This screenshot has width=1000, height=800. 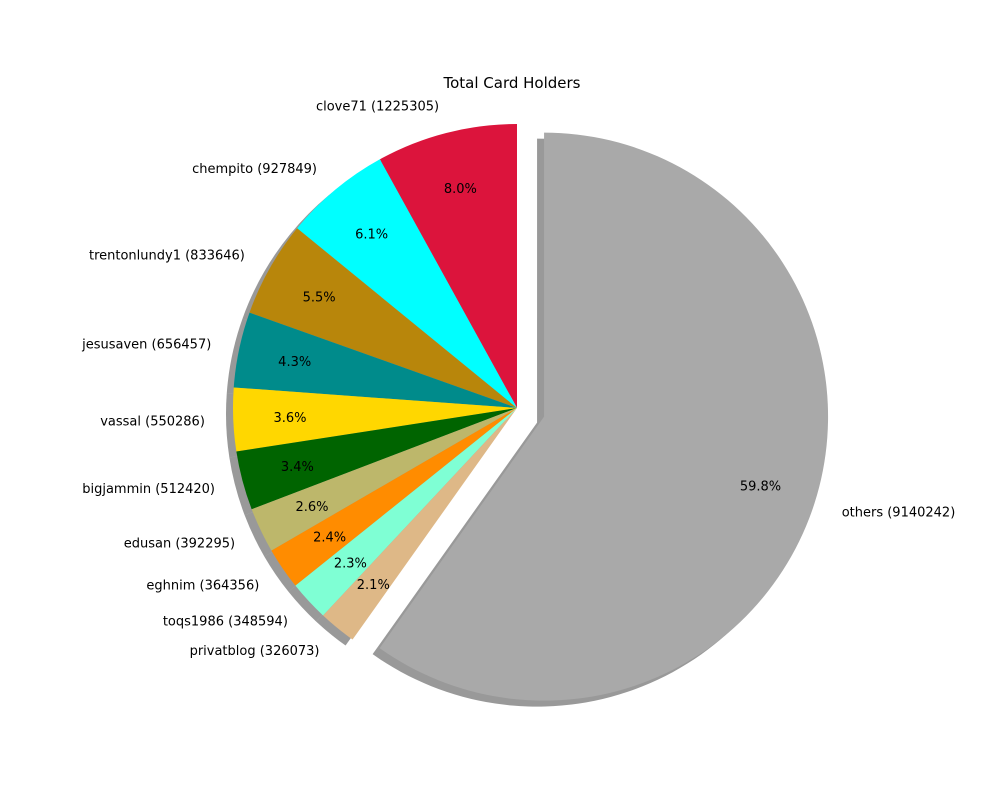 I want to click on slice-percent-jesusaven: 4.3%, so click(x=294, y=362).